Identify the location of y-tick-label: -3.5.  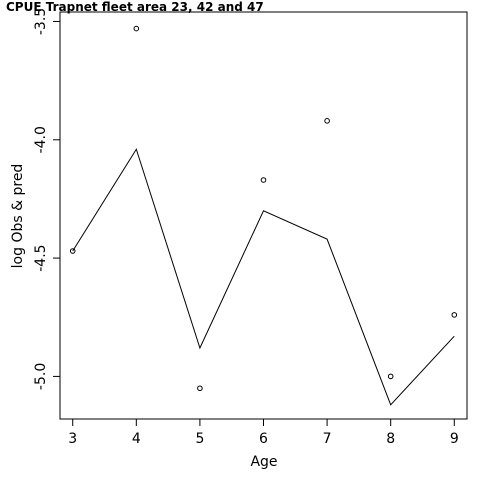
(41, 21).